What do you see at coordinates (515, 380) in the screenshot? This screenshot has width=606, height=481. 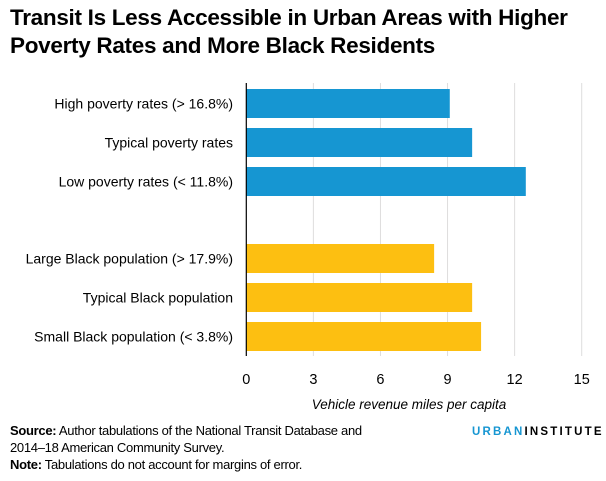 I see `x-tick-label: 12` at bounding box center [515, 380].